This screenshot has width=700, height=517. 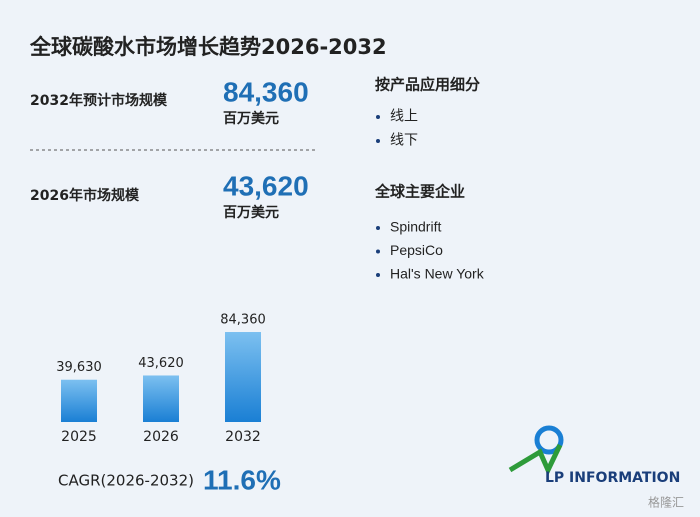 I want to click on x-tick-label: 2032, so click(x=243, y=437).